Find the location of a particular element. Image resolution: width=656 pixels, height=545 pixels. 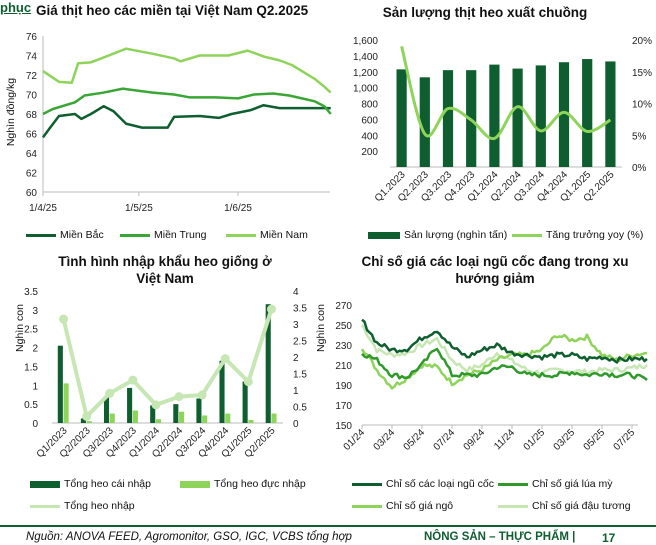

footer-rule is located at coordinates (328, 526).